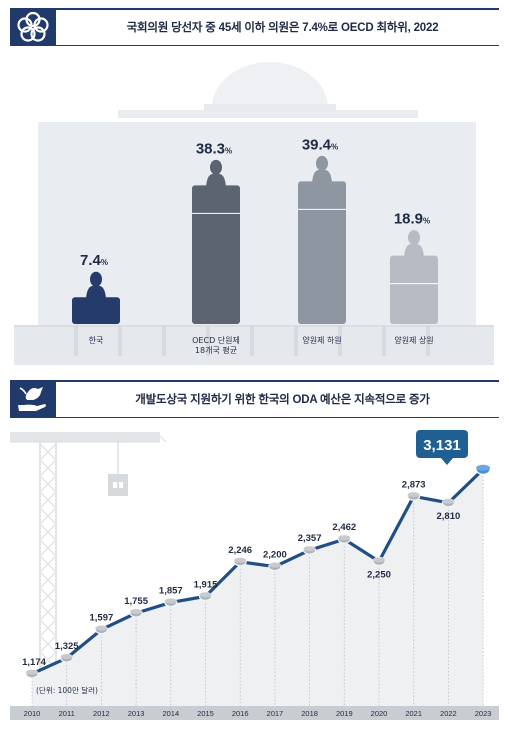 The height and width of the screenshot is (730, 509). Describe the element at coordinates (320, 144) in the screenshot. I see `bar-value-label: 39.4%` at that location.